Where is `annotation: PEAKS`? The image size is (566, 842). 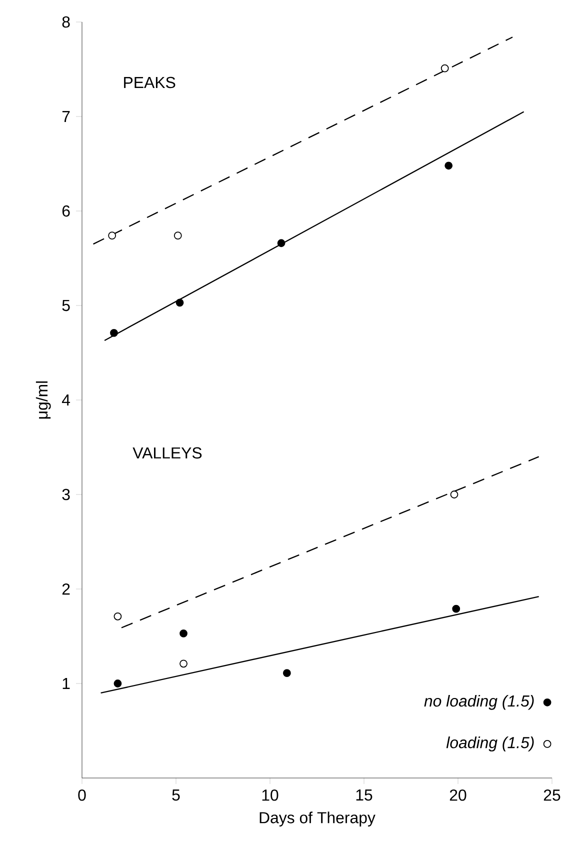
annotation: PEAKS is located at coordinates (150, 82).